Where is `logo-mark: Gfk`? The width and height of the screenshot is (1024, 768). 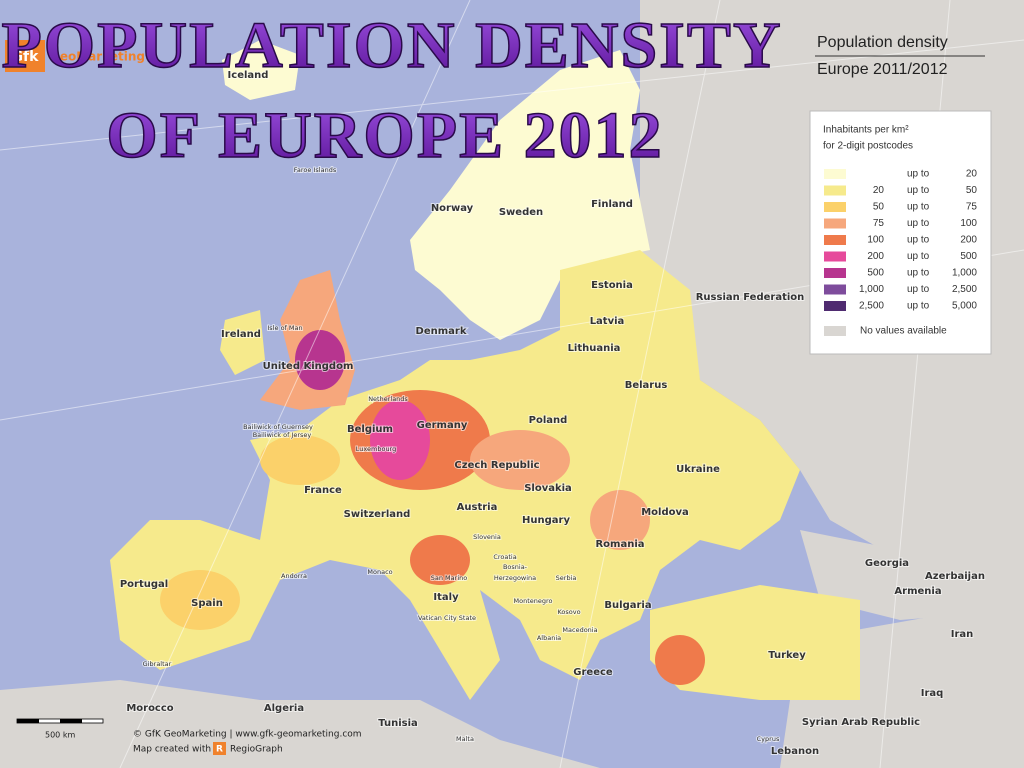
logo-mark: Gfk is located at coordinates (26, 57).